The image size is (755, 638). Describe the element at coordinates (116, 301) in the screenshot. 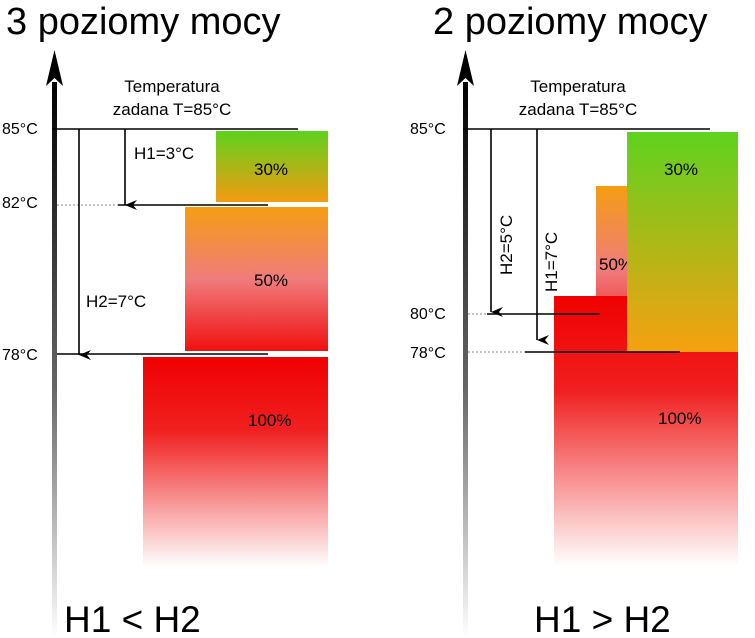

I see `left-h2-label: H2=7°C` at that location.